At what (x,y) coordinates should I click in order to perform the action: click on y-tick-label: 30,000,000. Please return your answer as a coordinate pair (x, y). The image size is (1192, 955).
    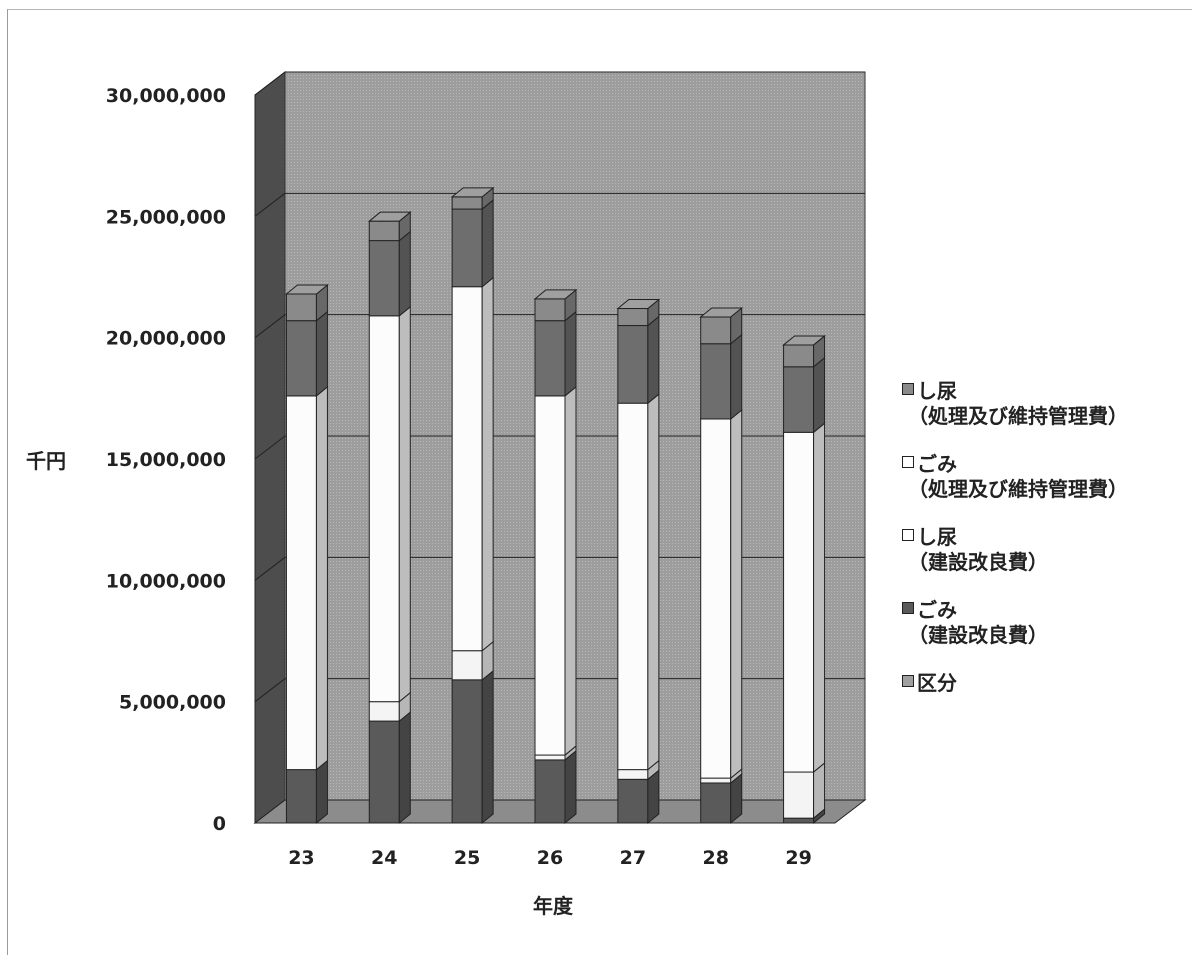
    Looking at the image, I should click on (166, 96).